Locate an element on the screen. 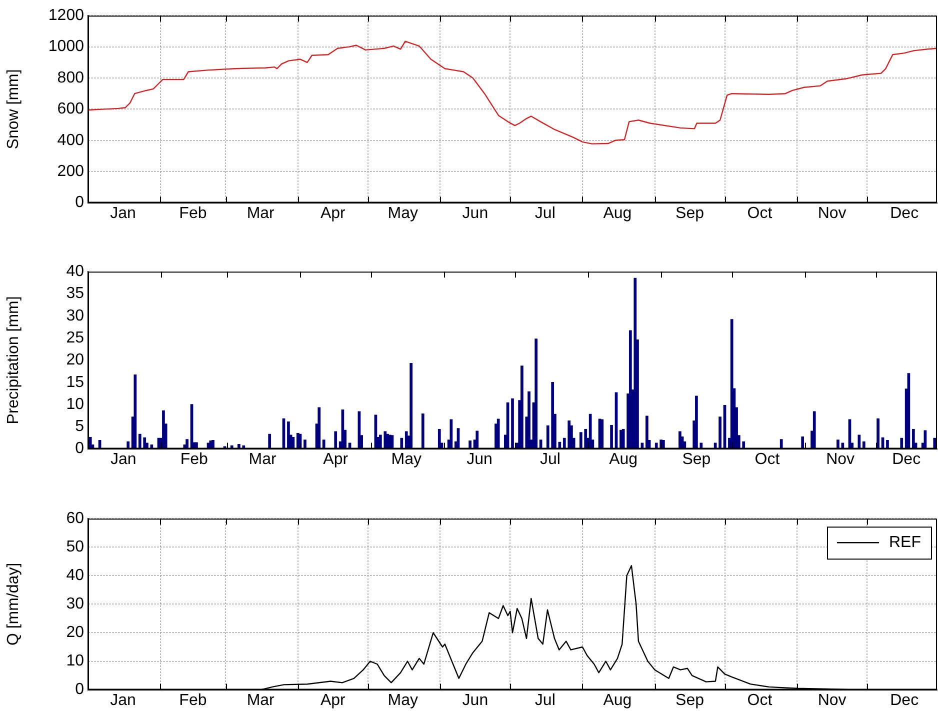 This screenshot has width=938, height=711. y-tick-label: 35 is located at coordinates (75, 293).